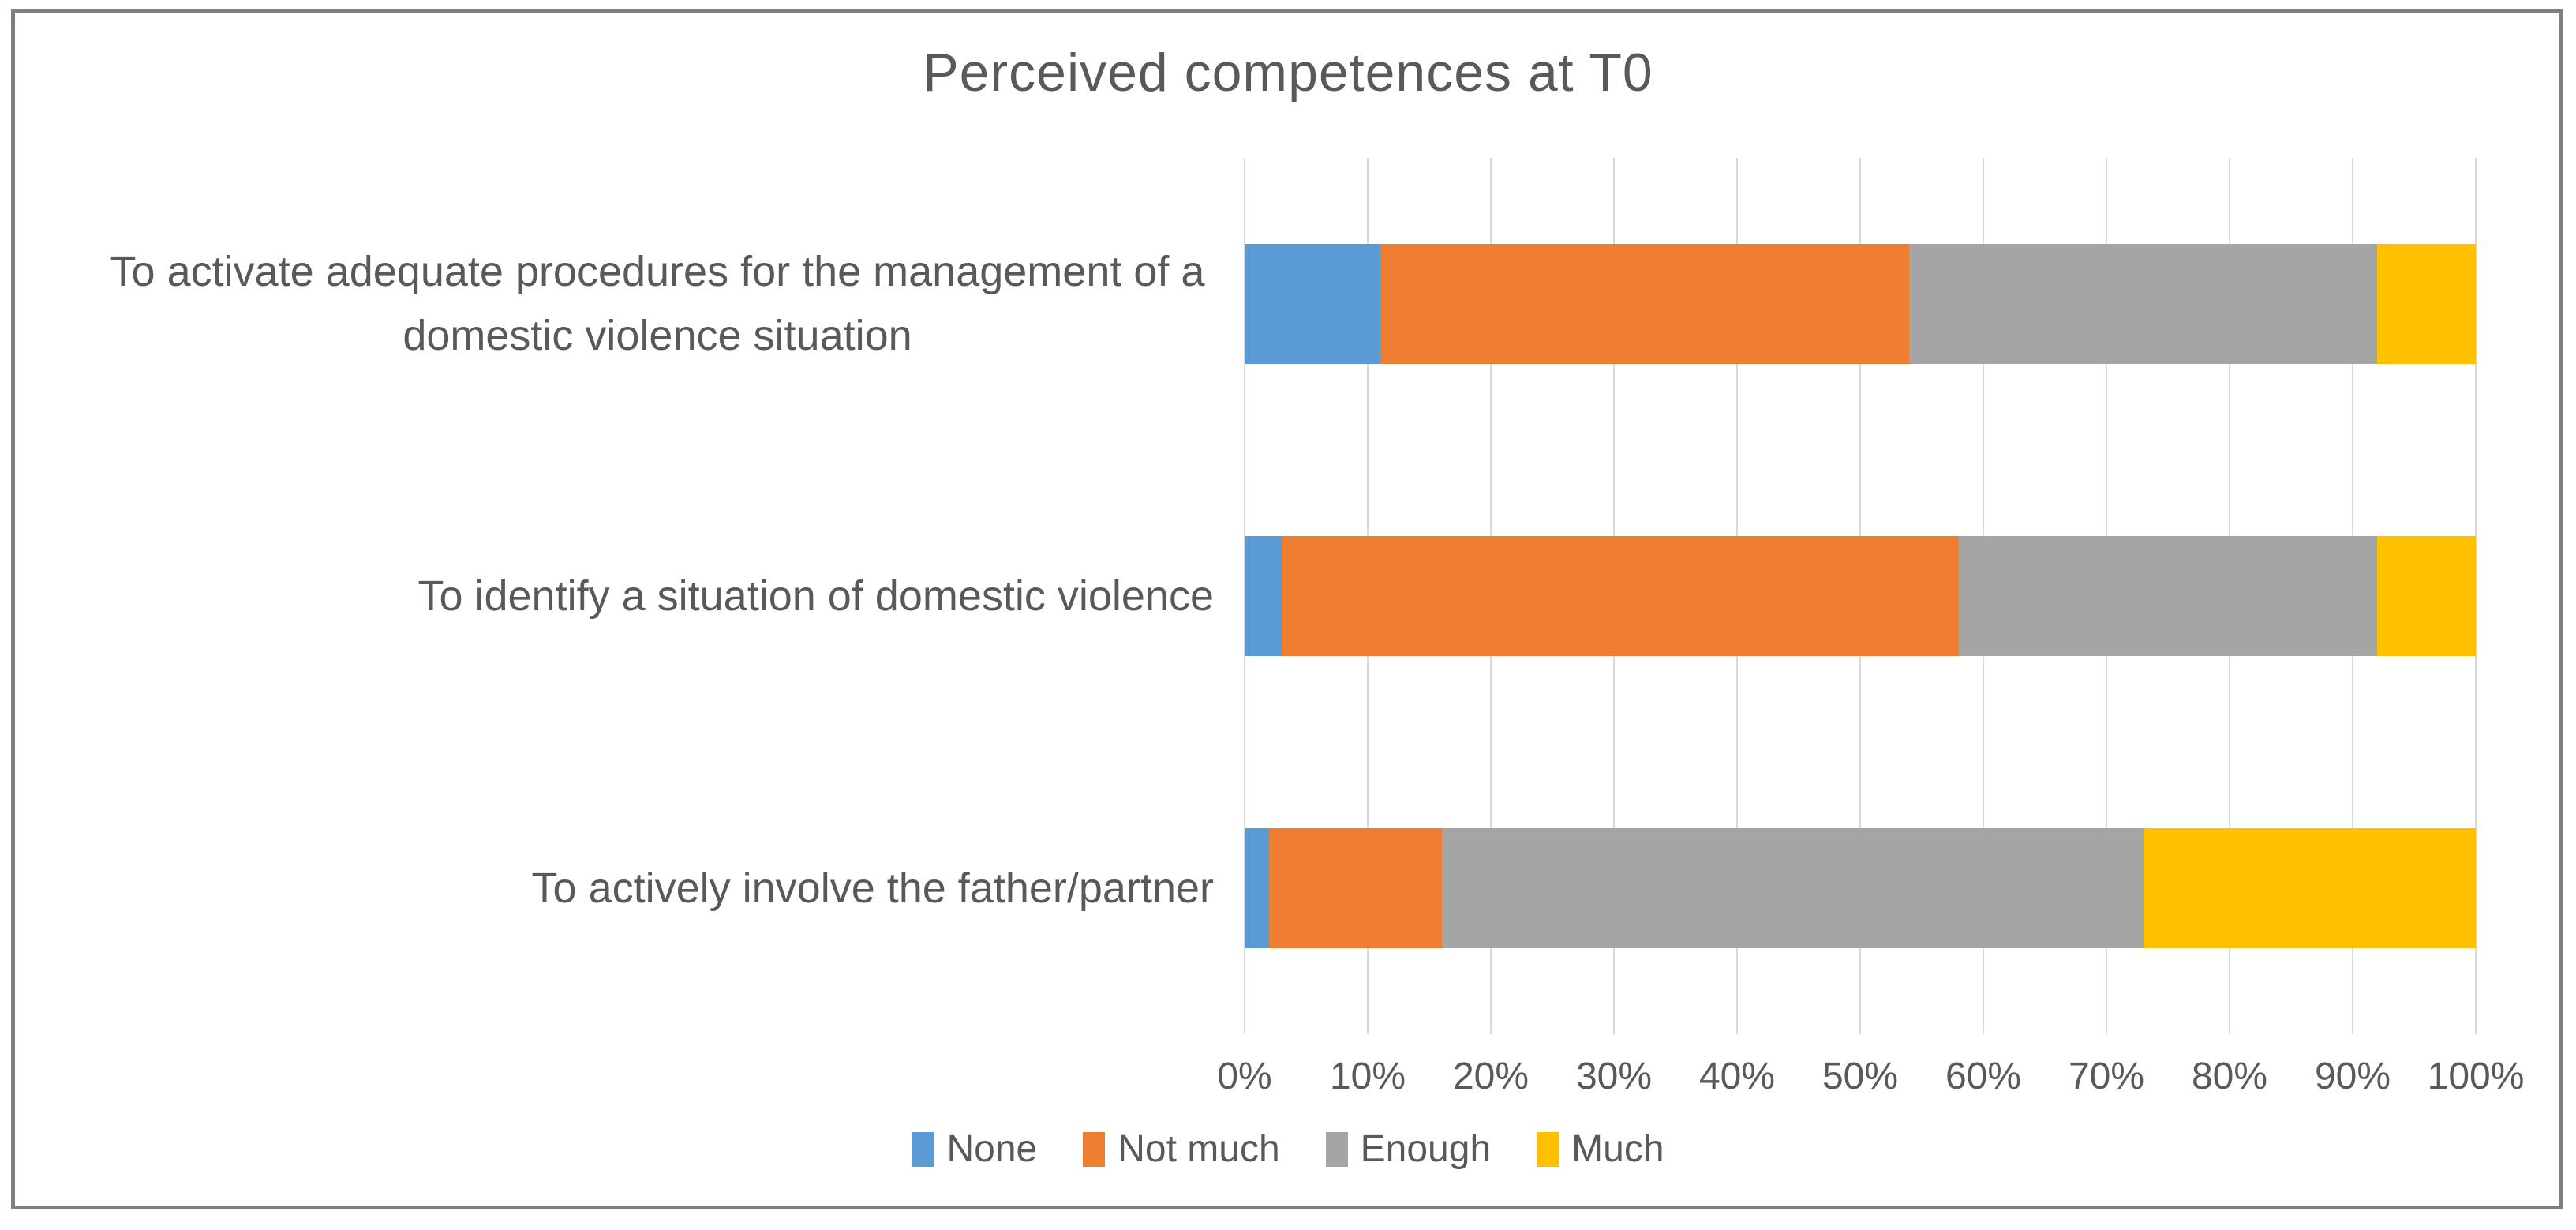 Image resolution: width=2576 pixels, height=1230 pixels. Describe the element at coordinates (2352, 1076) in the screenshot. I see `x-axis-tick-label: 90%` at that location.